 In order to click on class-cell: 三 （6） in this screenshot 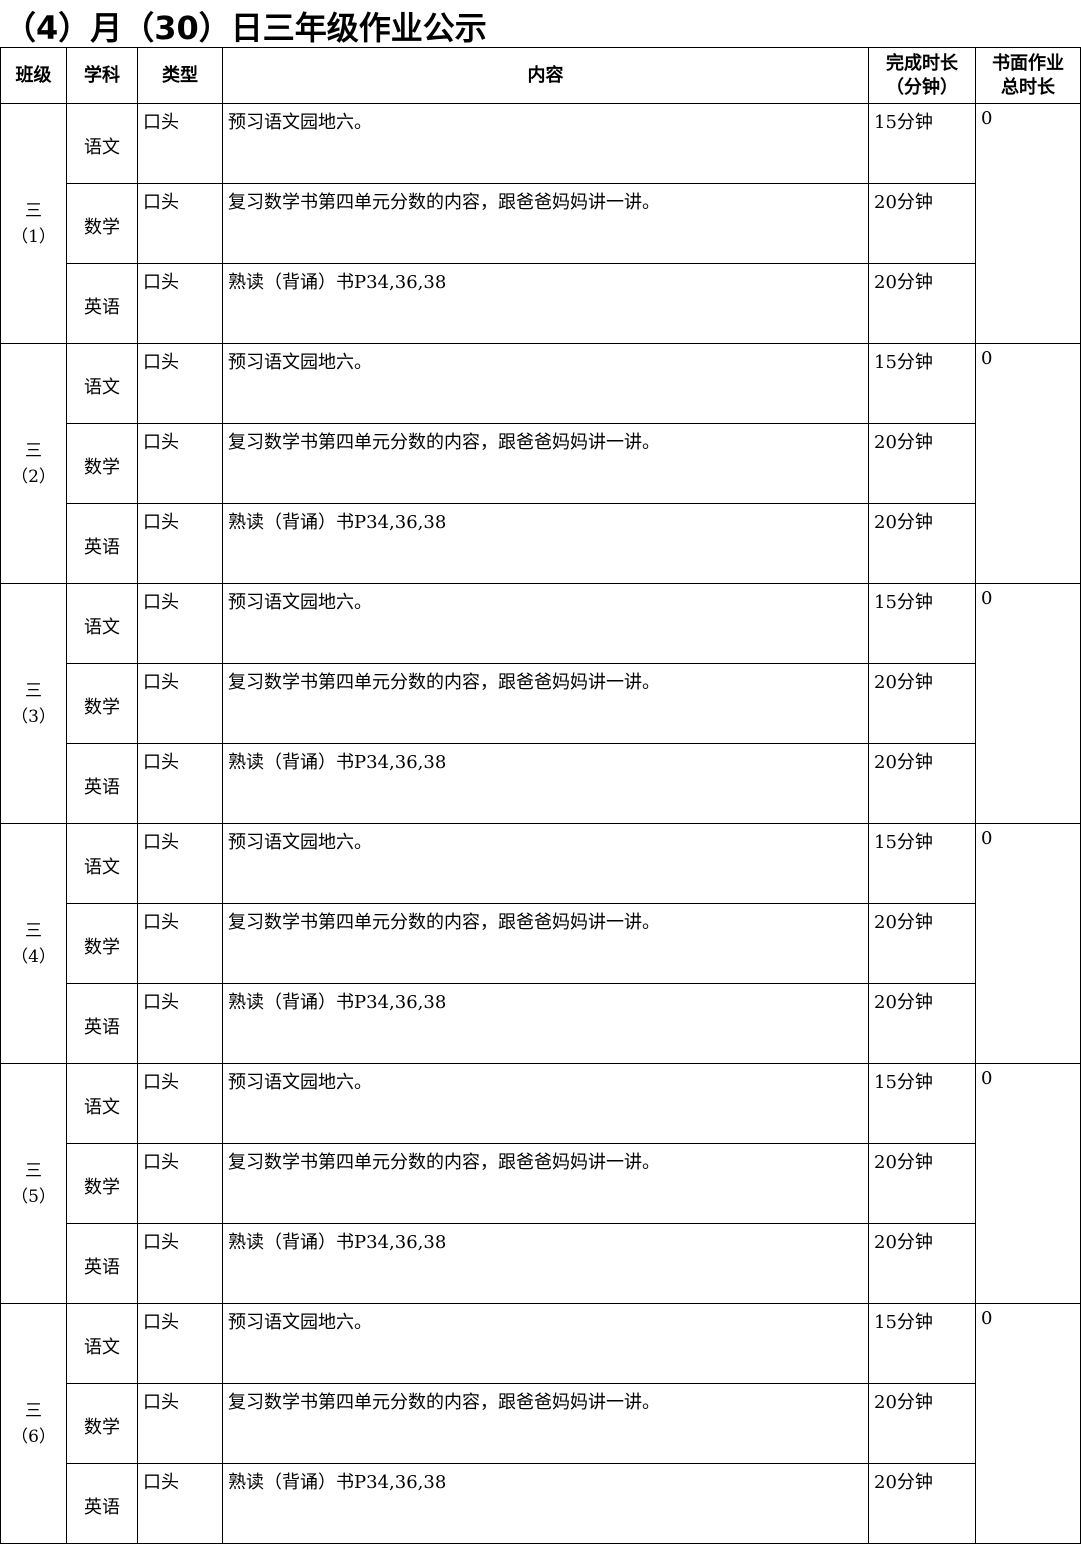, I will do `click(33, 1423)`.